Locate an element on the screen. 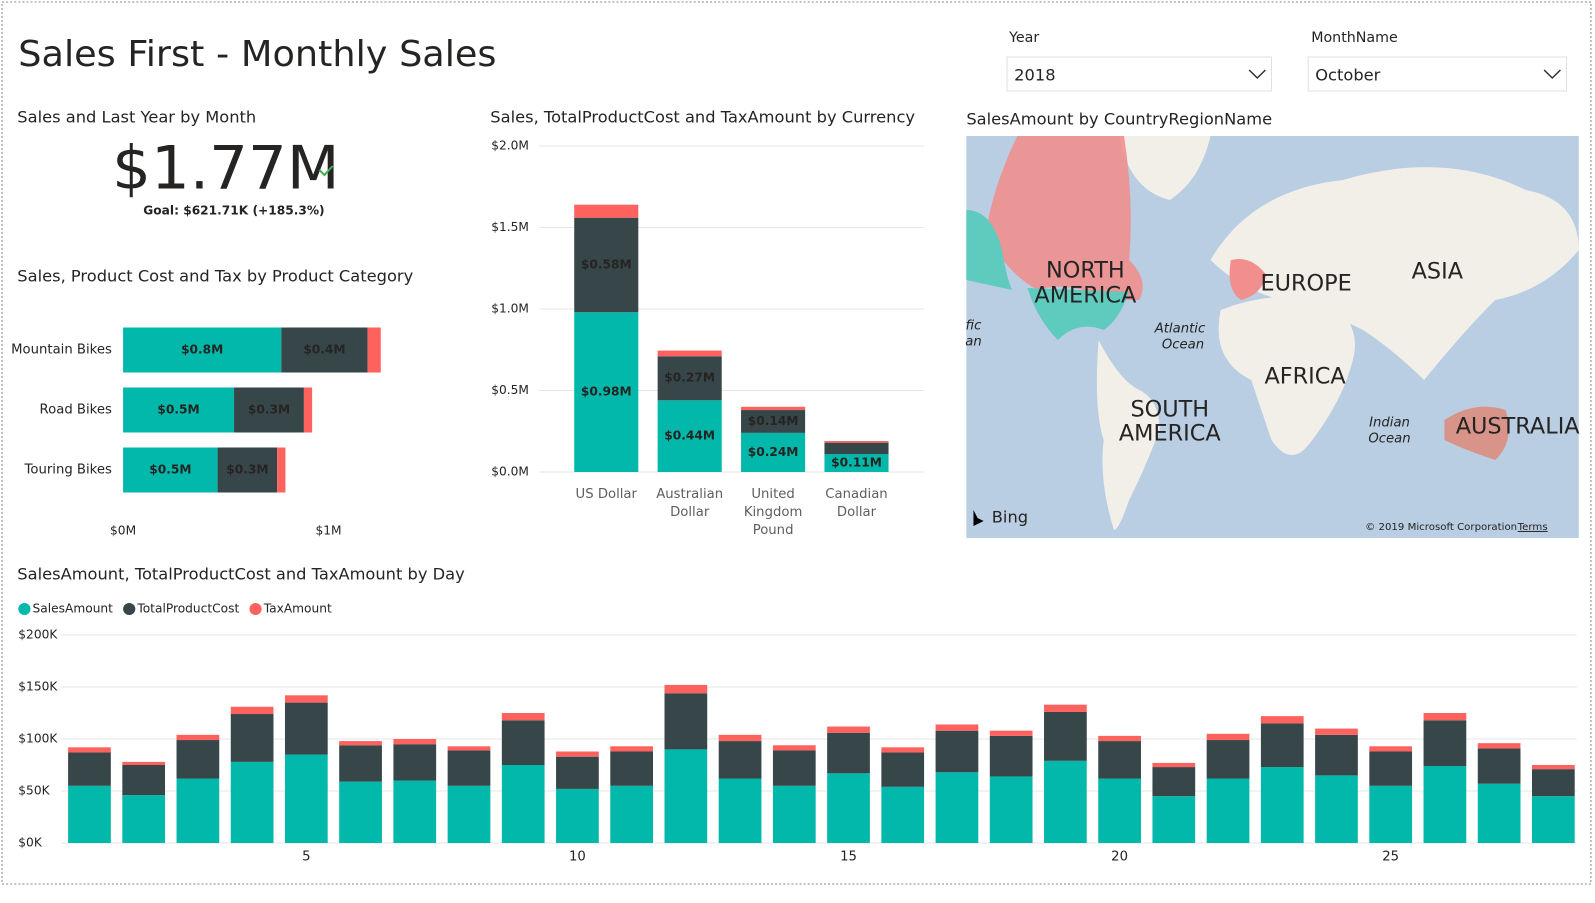 The width and height of the screenshot is (1595, 903). y-tick-label: $1.0M is located at coordinates (510, 309).